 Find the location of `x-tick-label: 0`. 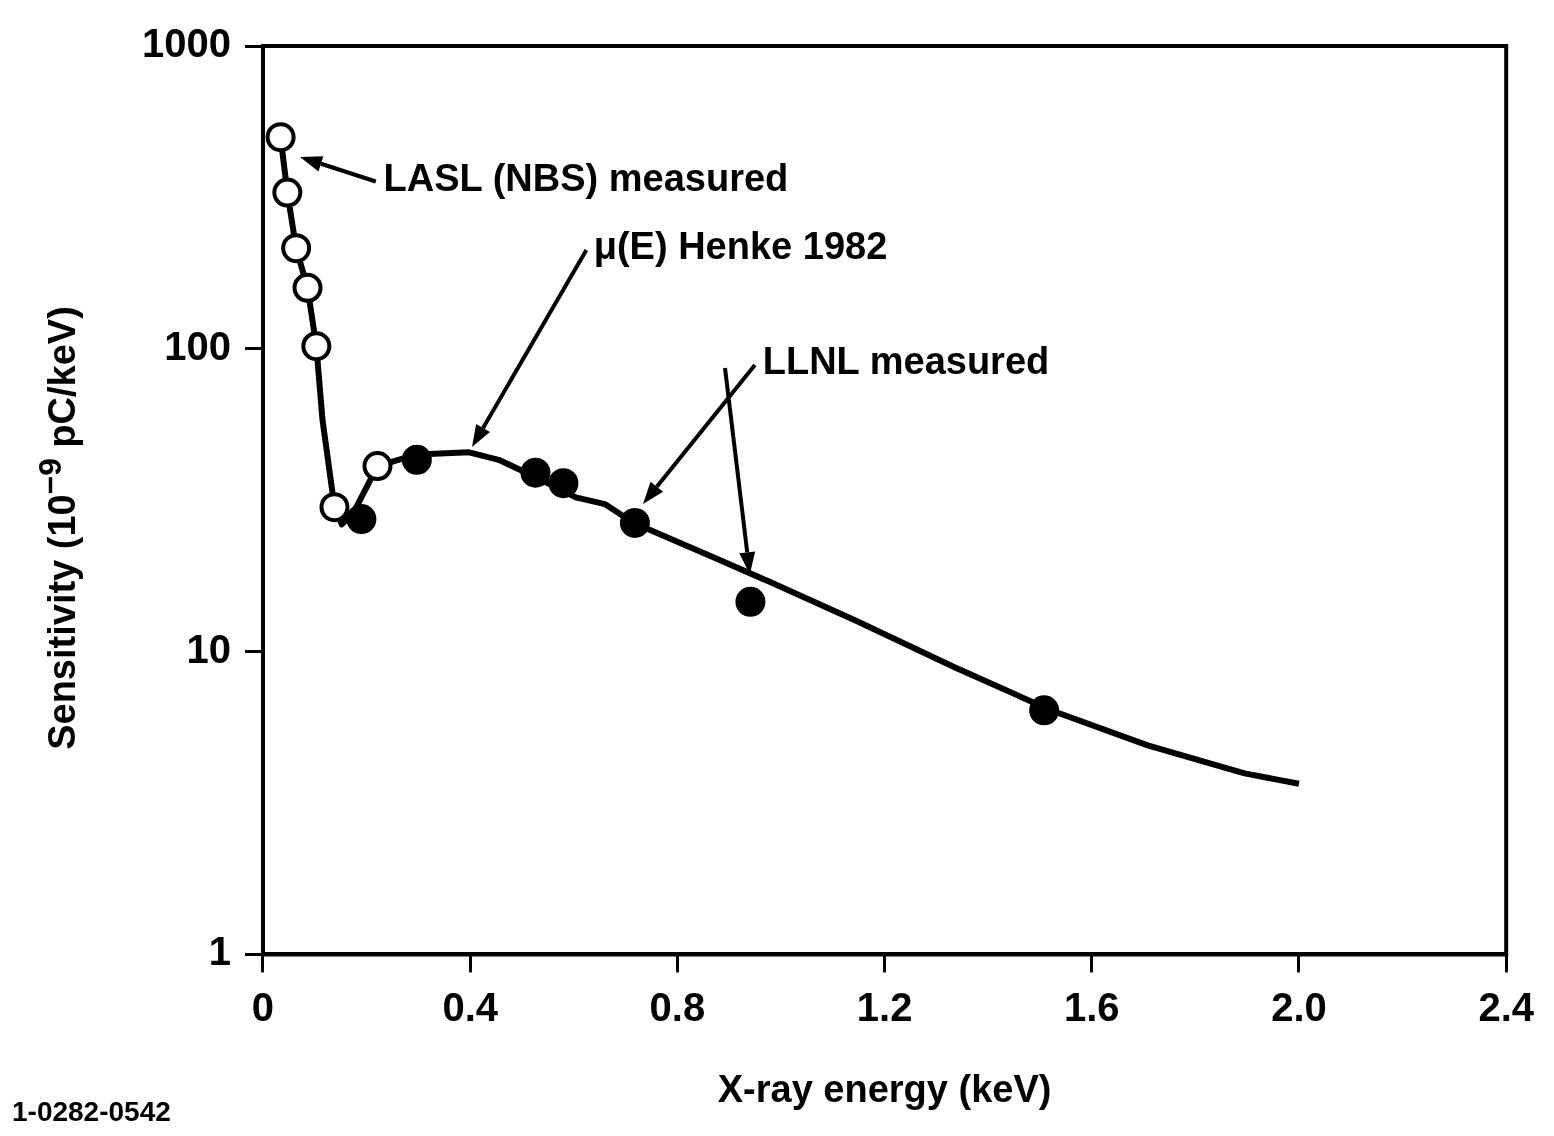

x-tick-label: 0 is located at coordinates (263, 1007).